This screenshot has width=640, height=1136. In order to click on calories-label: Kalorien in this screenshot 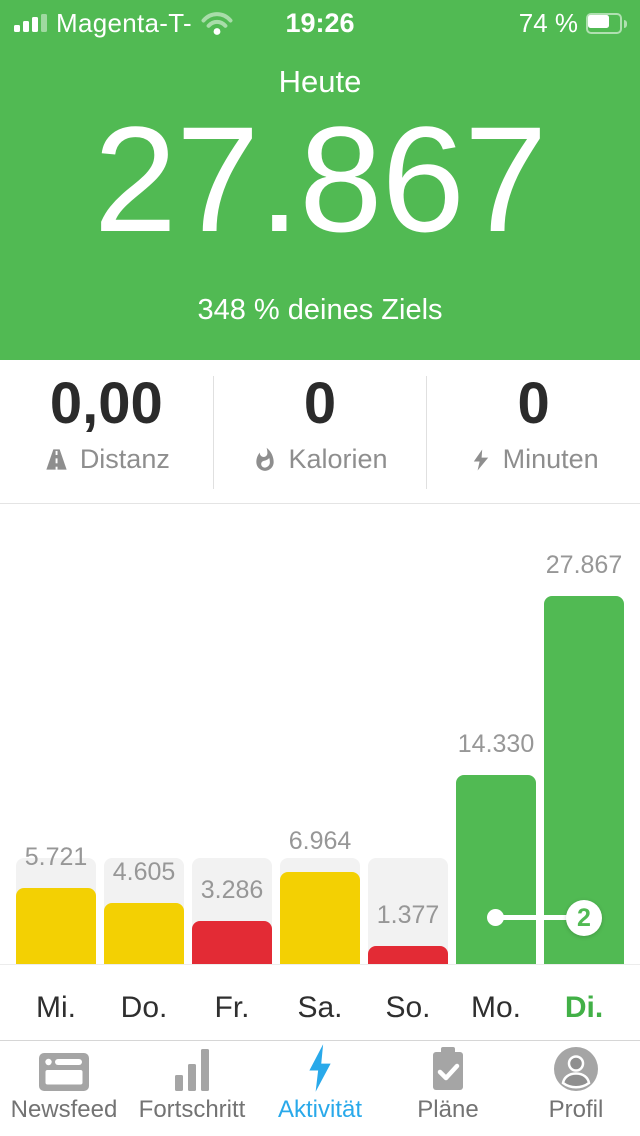, I will do `click(338, 459)`.